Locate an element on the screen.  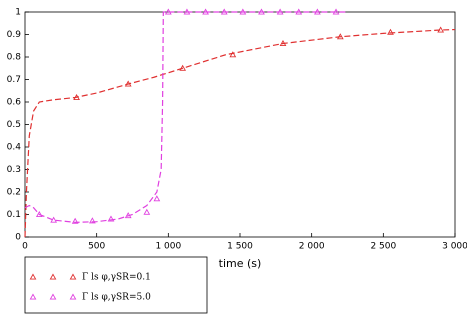
x-tick-label: 2 000 is located at coordinates (312, 247).